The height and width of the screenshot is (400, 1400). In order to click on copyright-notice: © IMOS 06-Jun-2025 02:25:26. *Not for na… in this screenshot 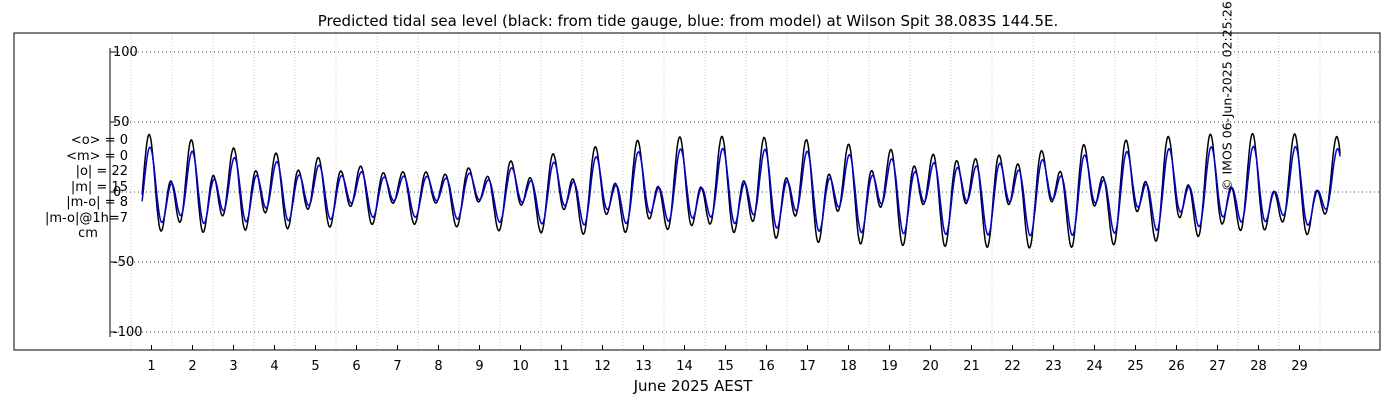, I will do `click(1227, 95)`.